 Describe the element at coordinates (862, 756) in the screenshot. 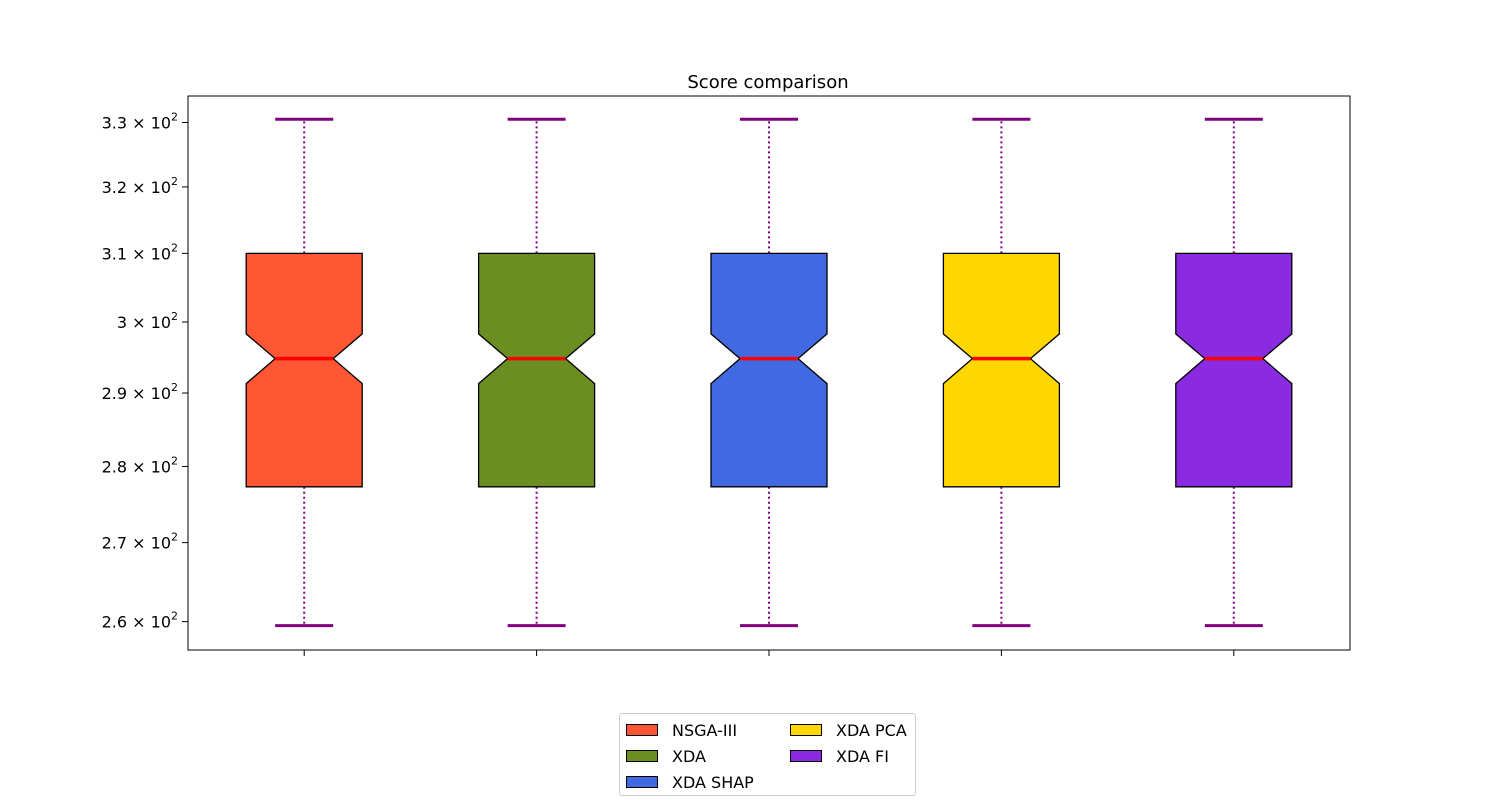

I see `legend-label: XDA FI` at that location.